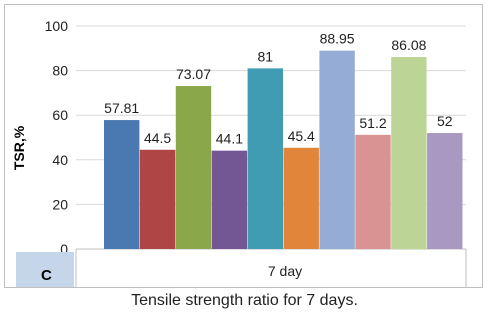 The height and width of the screenshot is (321, 489). Describe the element at coordinates (408, 45) in the screenshot. I see `data-label: 86.08` at that location.